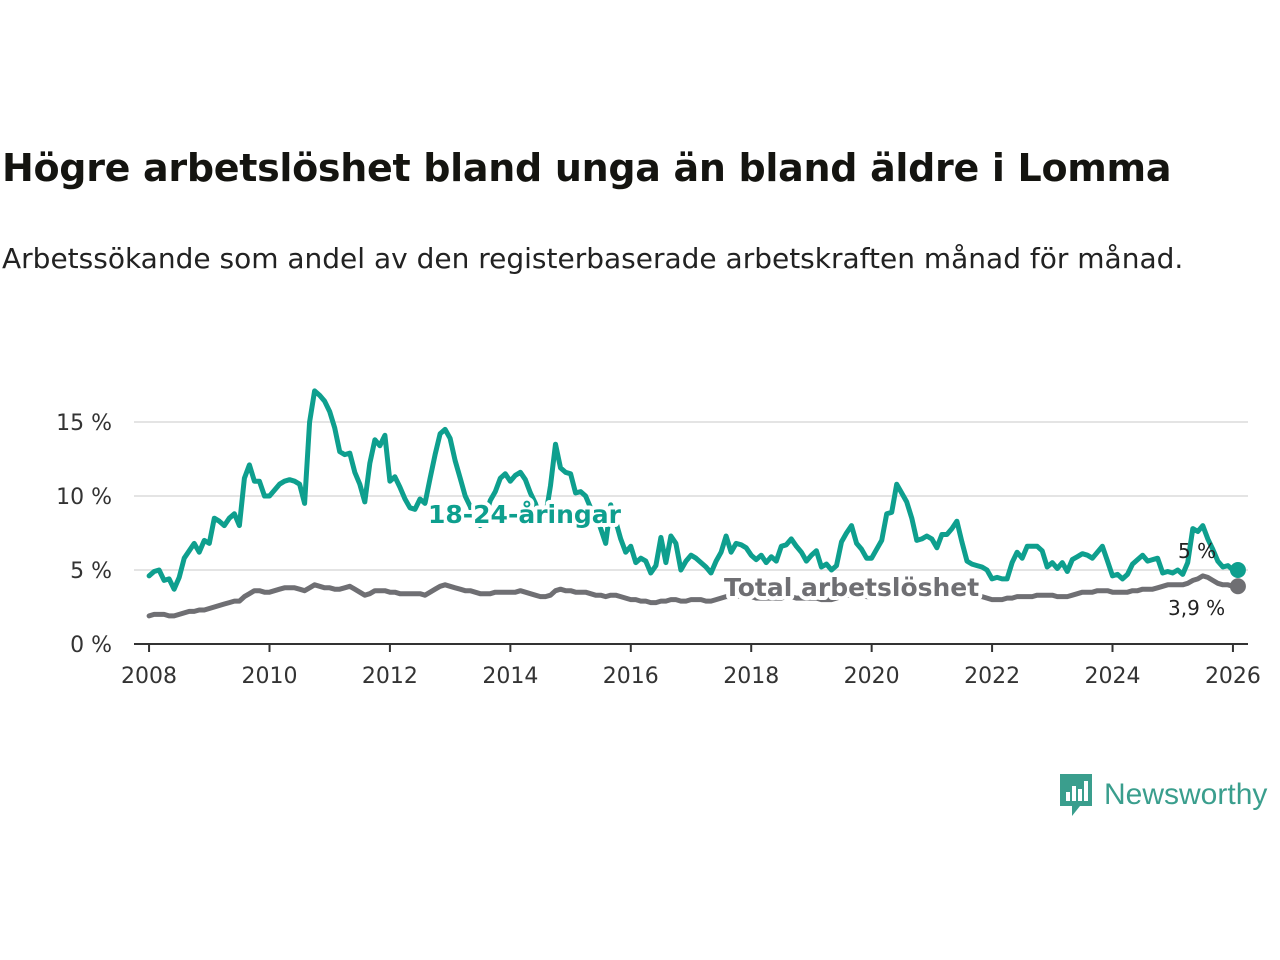 This screenshot has width=1280, height=960. Describe the element at coordinates (1233, 676) in the screenshot. I see `x-tick-label: 2026` at that location.